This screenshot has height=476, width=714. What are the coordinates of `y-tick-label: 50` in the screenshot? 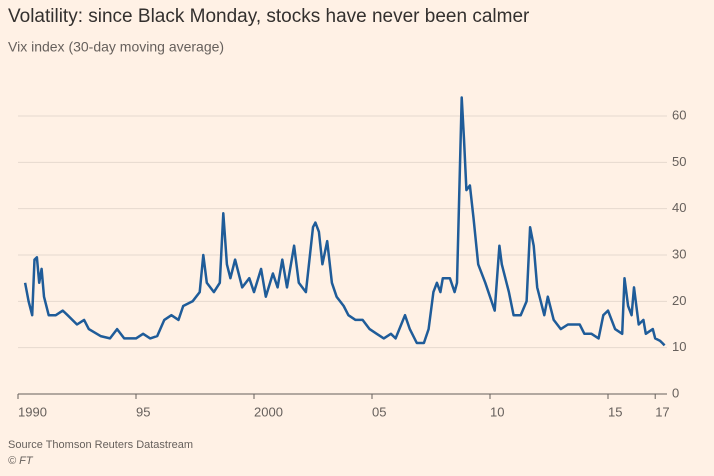 It's located at (679, 161).